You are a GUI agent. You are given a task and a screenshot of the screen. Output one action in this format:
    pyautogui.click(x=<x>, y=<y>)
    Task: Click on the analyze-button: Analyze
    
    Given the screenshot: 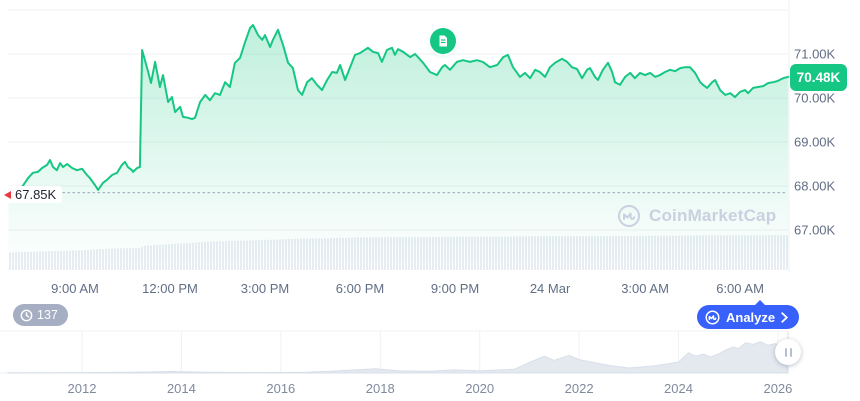 What is the action you would take?
    pyautogui.click(x=748, y=314)
    